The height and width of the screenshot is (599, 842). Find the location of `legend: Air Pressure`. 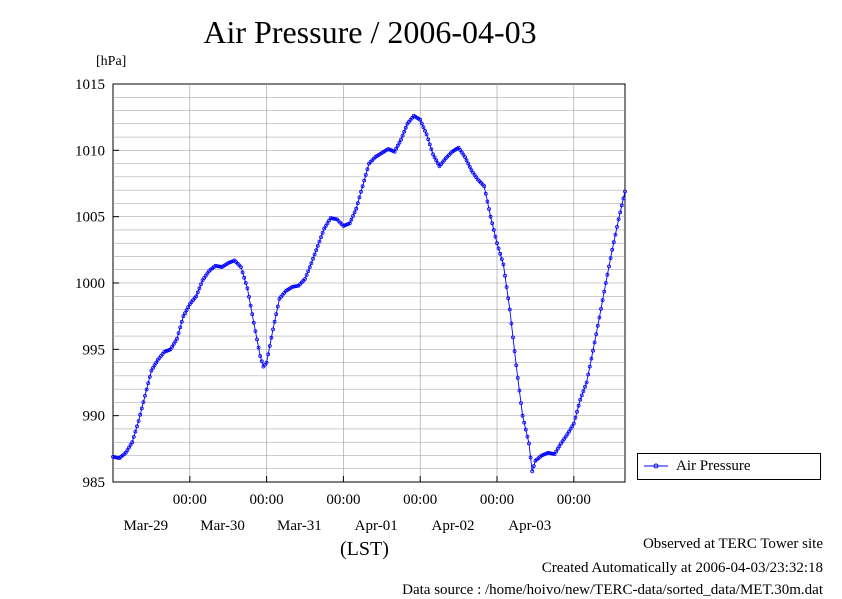

legend: Air Pressure is located at coordinates (729, 466).